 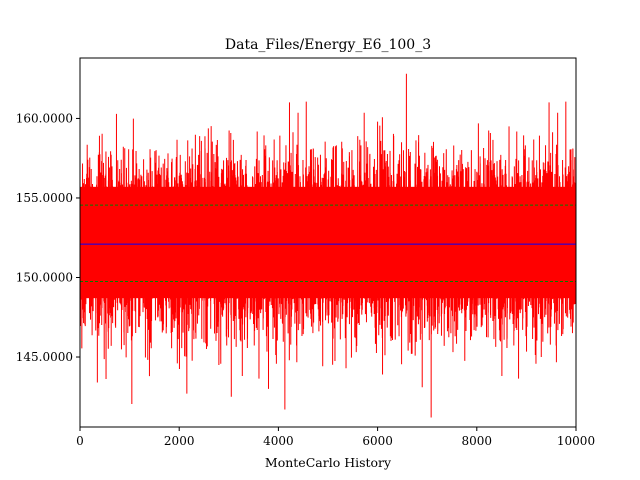 What do you see at coordinates (278, 441) in the screenshot?
I see `x-tick-label: 4000` at bounding box center [278, 441].